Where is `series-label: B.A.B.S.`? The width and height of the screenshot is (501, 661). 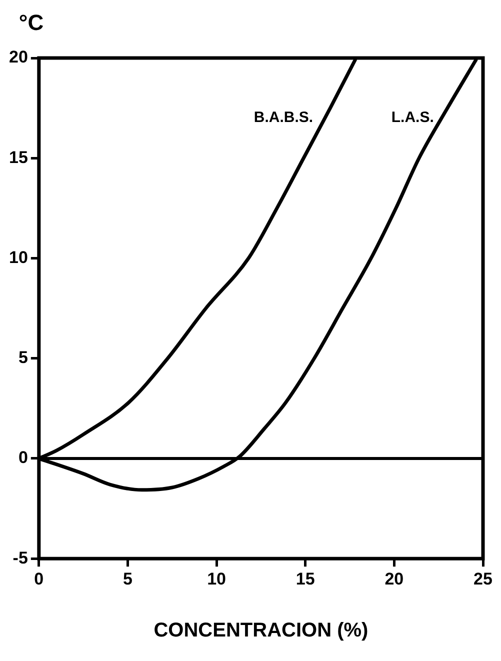 series-label: B.A.B.S. is located at coordinates (284, 117).